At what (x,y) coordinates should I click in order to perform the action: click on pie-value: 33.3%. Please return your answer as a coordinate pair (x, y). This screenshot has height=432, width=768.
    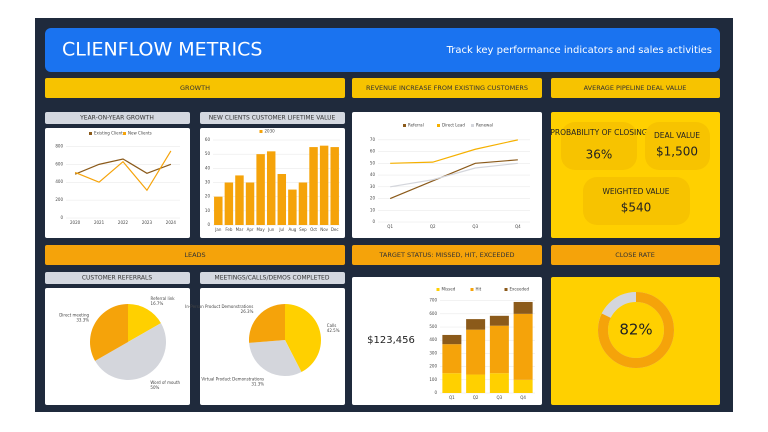
    Looking at the image, I should click on (82, 319).